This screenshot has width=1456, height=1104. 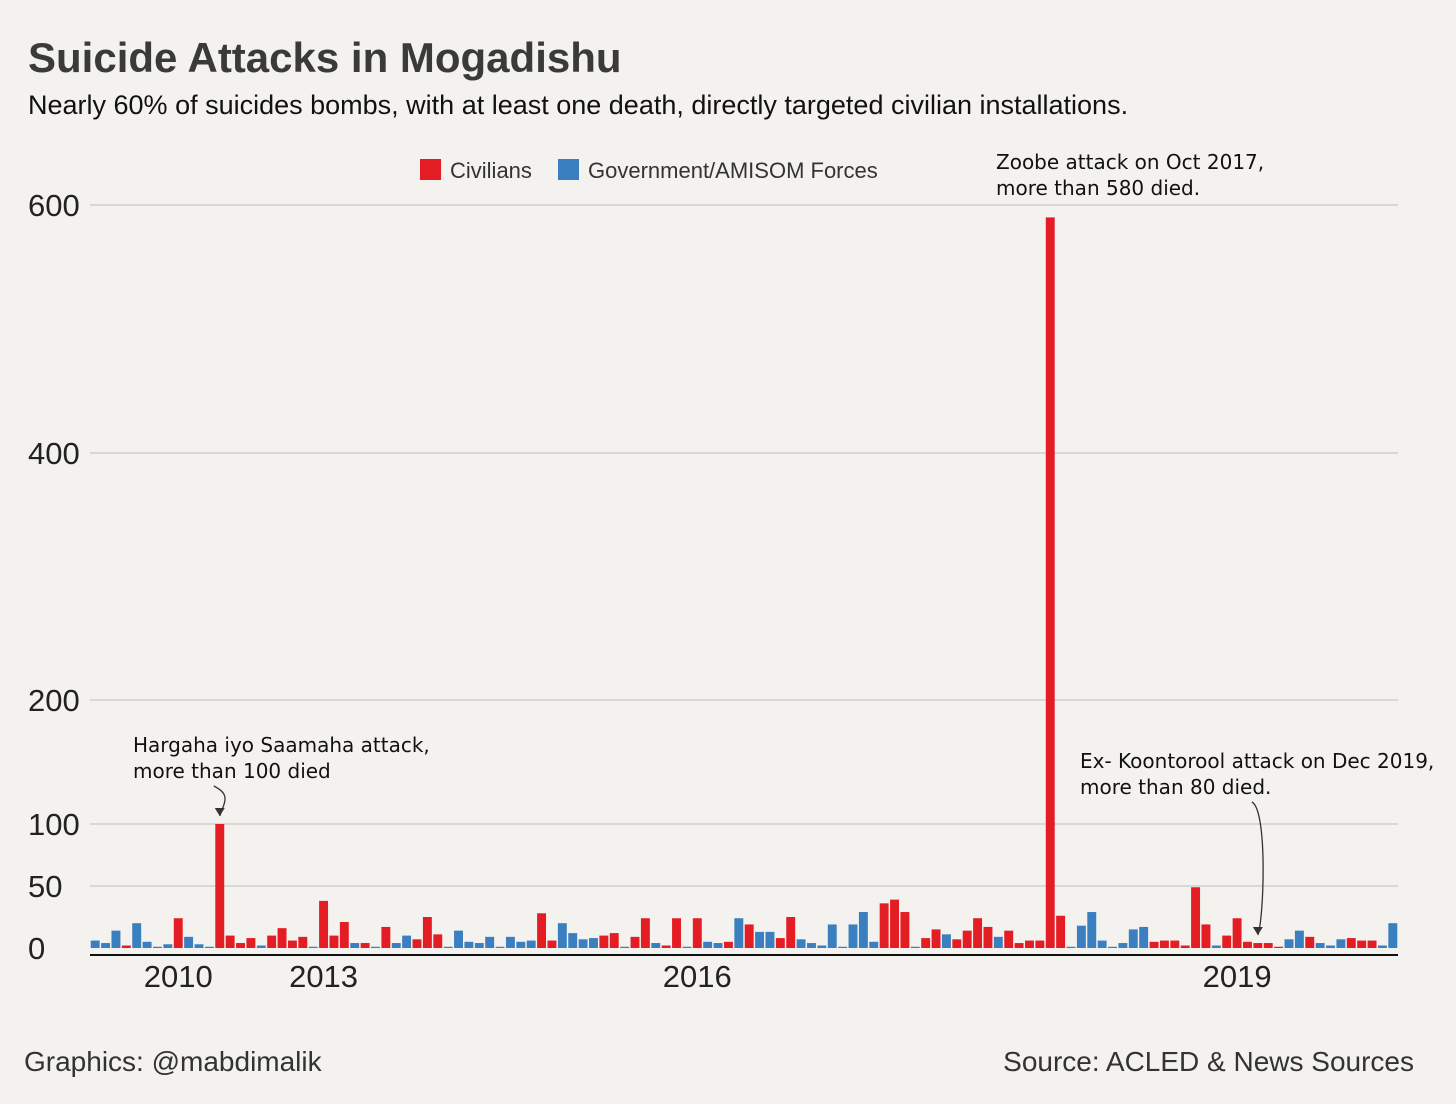 What do you see at coordinates (54, 824) in the screenshot?
I see `y-tick-label: 100` at bounding box center [54, 824].